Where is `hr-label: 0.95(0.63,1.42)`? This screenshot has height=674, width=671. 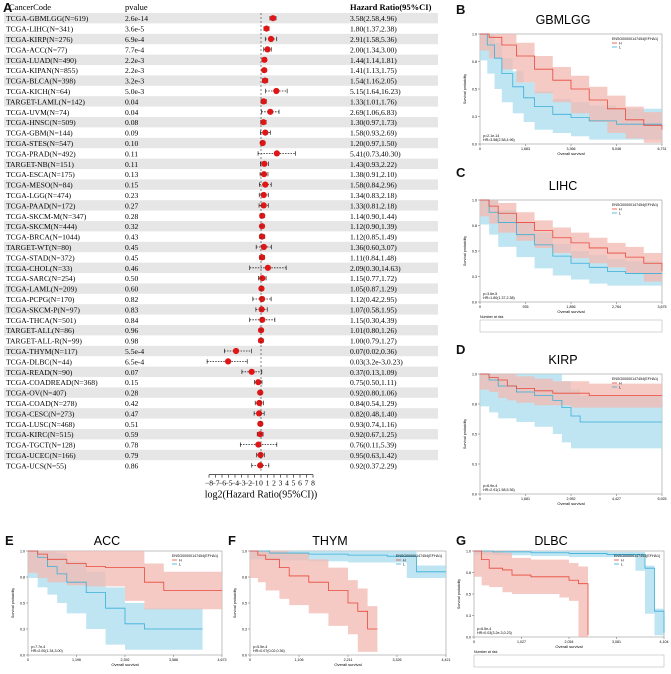
hr-label: 0.95(0.63,1.42) is located at coordinates (373, 455).